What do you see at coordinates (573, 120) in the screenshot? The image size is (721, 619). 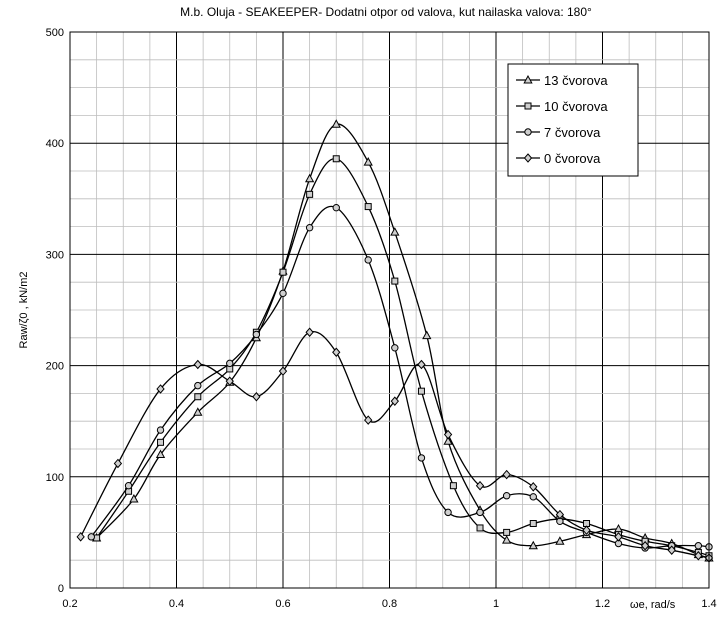 I see `legend: 13 čvorova 10 čvorova 7 čvorova 0 čvorova` at bounding box center [573, 120].